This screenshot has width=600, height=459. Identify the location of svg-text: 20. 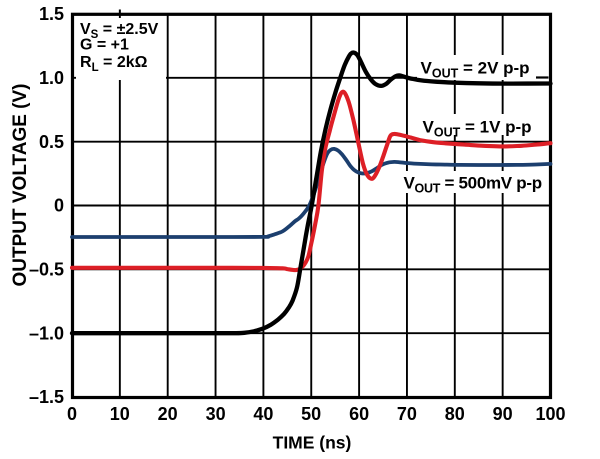
(168, 414).